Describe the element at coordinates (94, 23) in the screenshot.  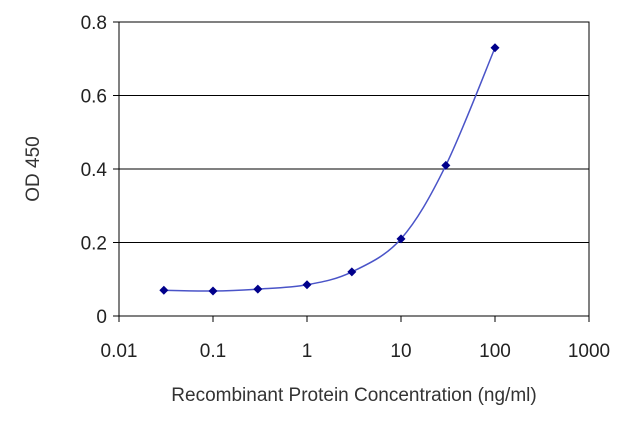
I see `y-tick-label: 0.8` at that location.